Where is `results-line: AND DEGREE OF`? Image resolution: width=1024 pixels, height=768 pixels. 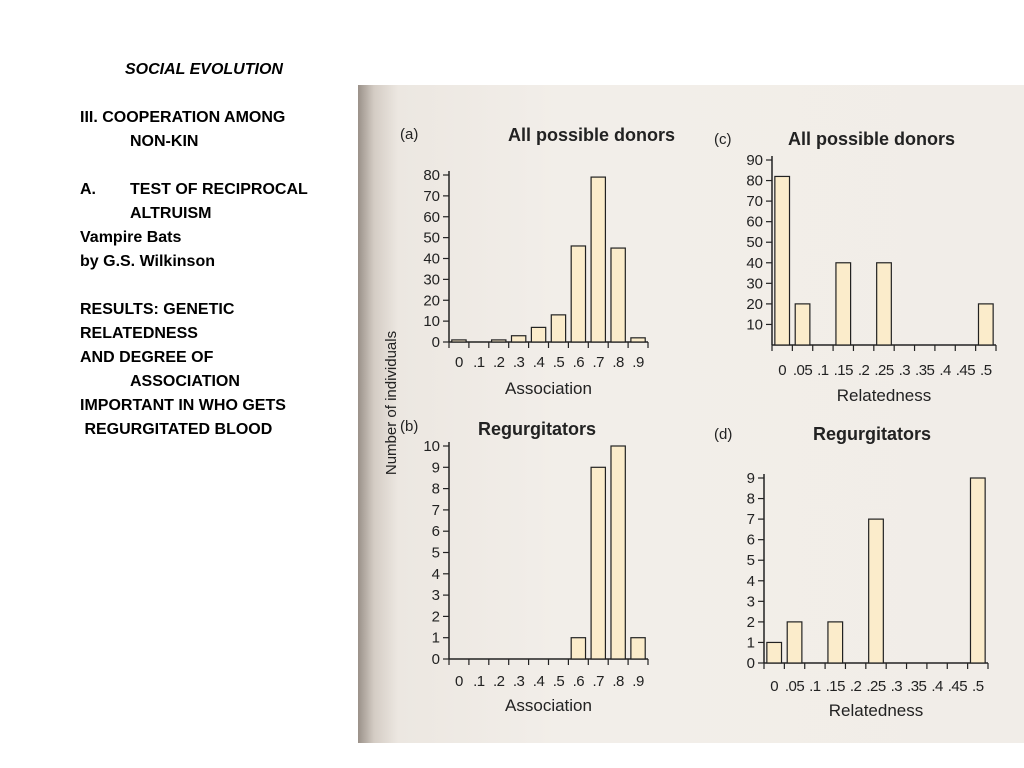 results-line: AND DEGREE OF is located at coordinates (147, 357).